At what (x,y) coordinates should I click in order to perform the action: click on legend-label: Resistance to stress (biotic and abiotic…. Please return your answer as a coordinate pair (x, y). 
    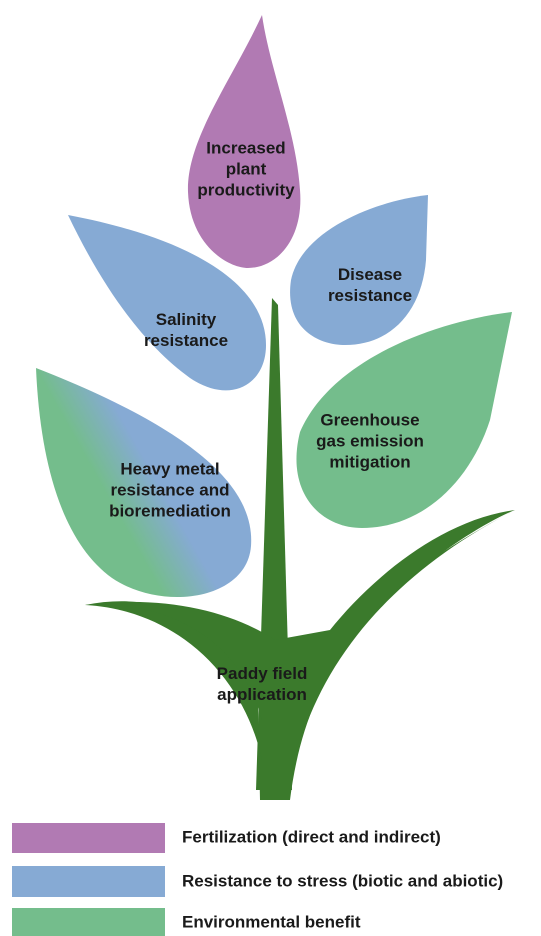
    Looking at the image, I should click on (342, 880).